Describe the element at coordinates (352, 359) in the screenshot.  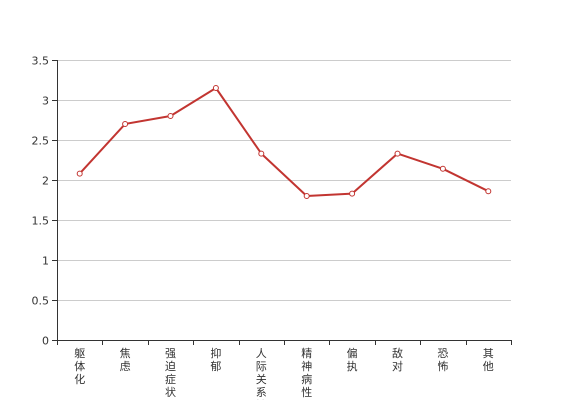
I see `x-tick-label: 偏执` at that location.